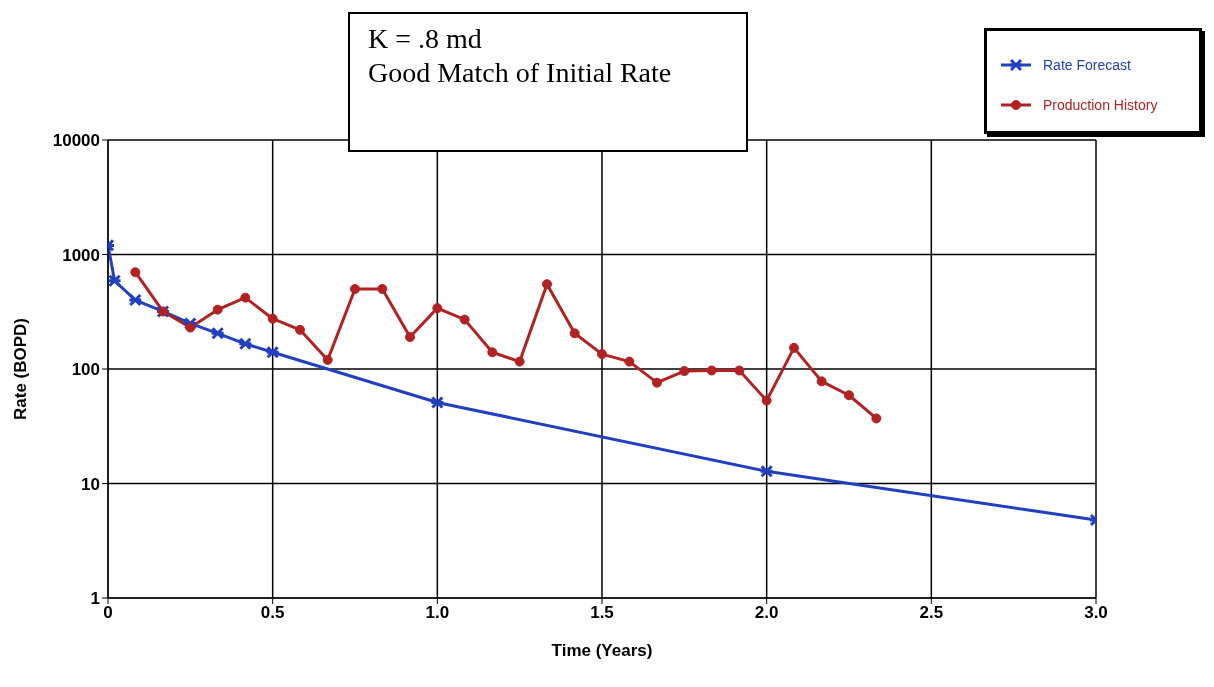  Describe the element at coordinates (90, 484) in the screenshot. I see `y-tick-label: 10` at that location.